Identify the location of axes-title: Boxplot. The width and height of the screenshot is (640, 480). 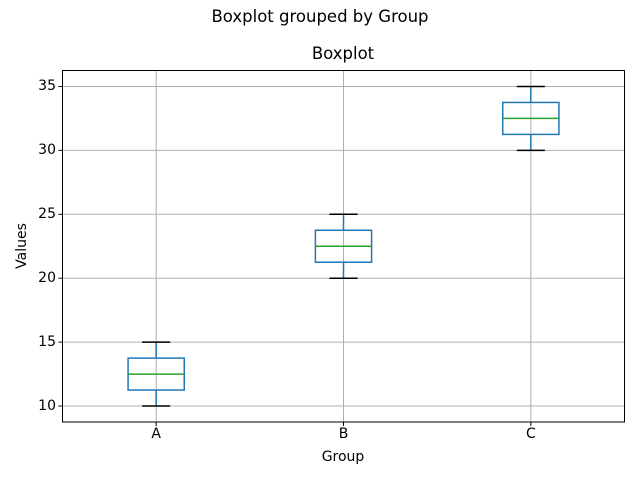
(343, 53).